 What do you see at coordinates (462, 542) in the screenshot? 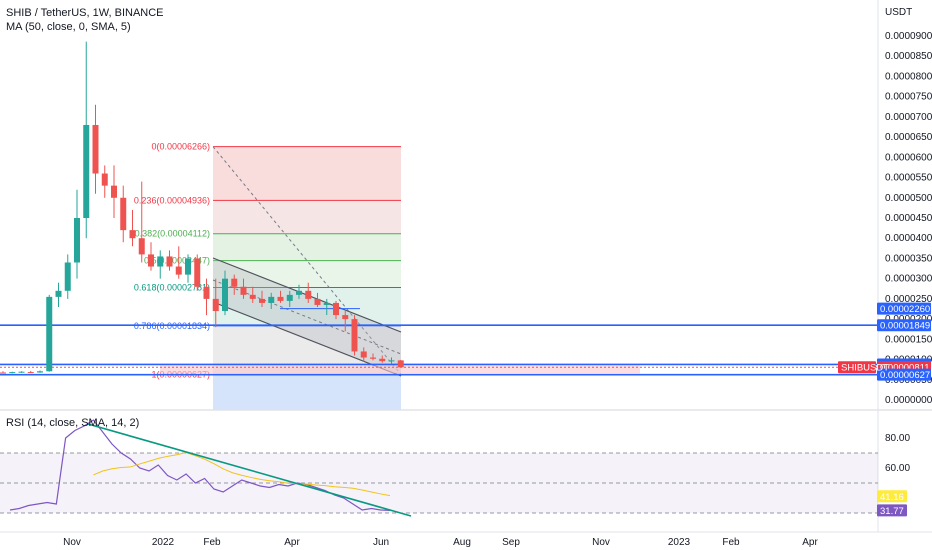
I see `time-axis-label: Aug` at bounding box center [462, 542].